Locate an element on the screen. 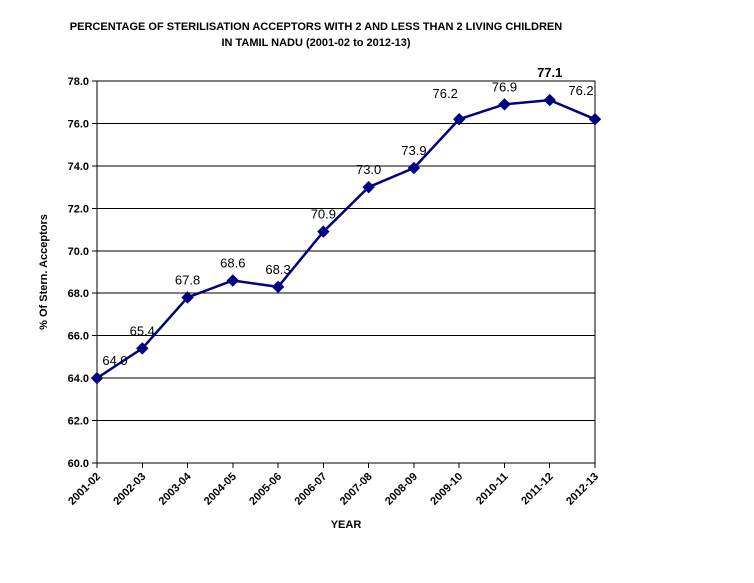 This screenshot has width=754, height=583. x-tick-label: 2009-10 is located at coordinates (446, 489).